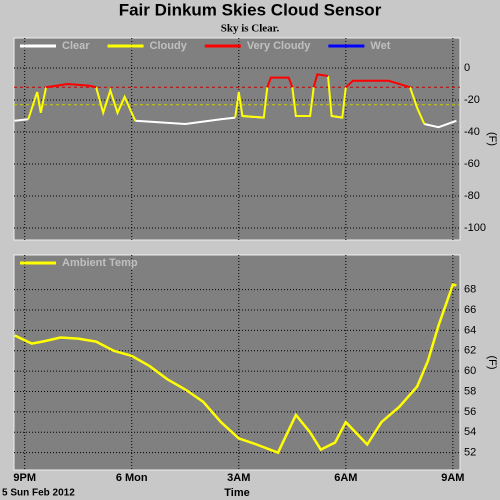 The height and width of the screenshot is (500, 500). What do you see at coordinates (250, 29) in the screenshot?
I see `subtitle: Sky is Clear.` at bounding box center [250, 29].